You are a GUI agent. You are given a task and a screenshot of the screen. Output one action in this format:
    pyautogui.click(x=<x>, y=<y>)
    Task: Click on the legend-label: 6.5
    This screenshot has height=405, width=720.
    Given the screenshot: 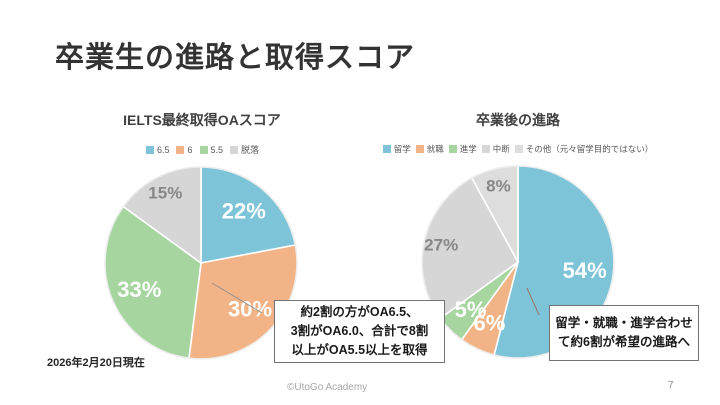 What is the action you would take?
    pyautogui.click(x=163, y=149)
    